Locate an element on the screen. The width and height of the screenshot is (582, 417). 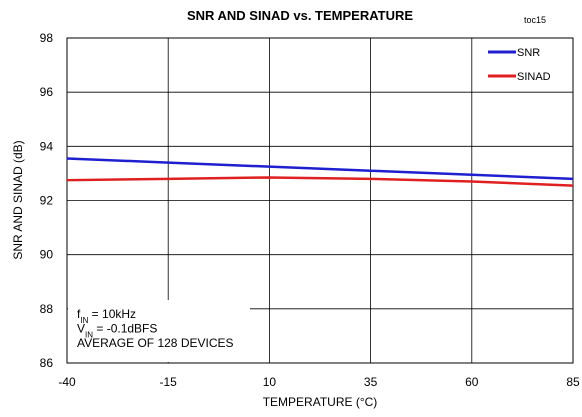
annotation: fIN = 10kHz is located at coordinates (106, 316).